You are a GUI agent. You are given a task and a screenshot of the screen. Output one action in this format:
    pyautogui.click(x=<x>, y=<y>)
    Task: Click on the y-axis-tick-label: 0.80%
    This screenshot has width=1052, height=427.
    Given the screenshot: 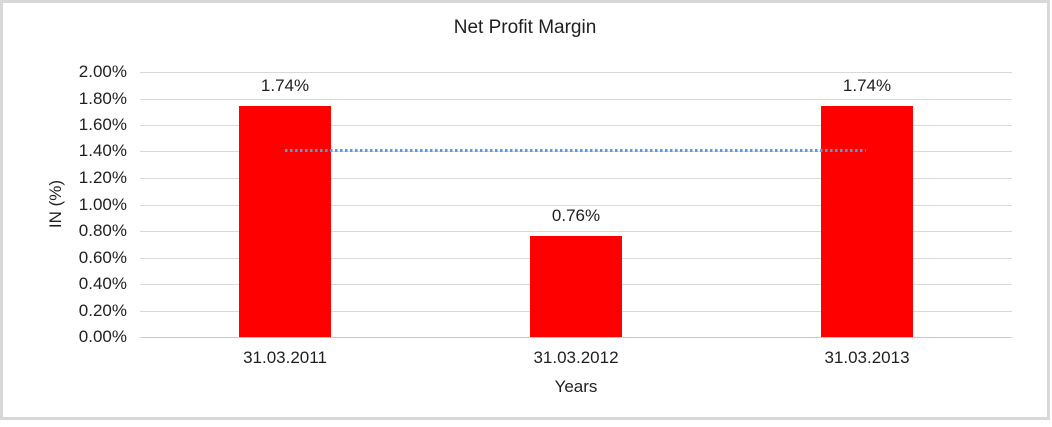 What is the action you would take?
    pyautogui.click(x=102, y=230)
    